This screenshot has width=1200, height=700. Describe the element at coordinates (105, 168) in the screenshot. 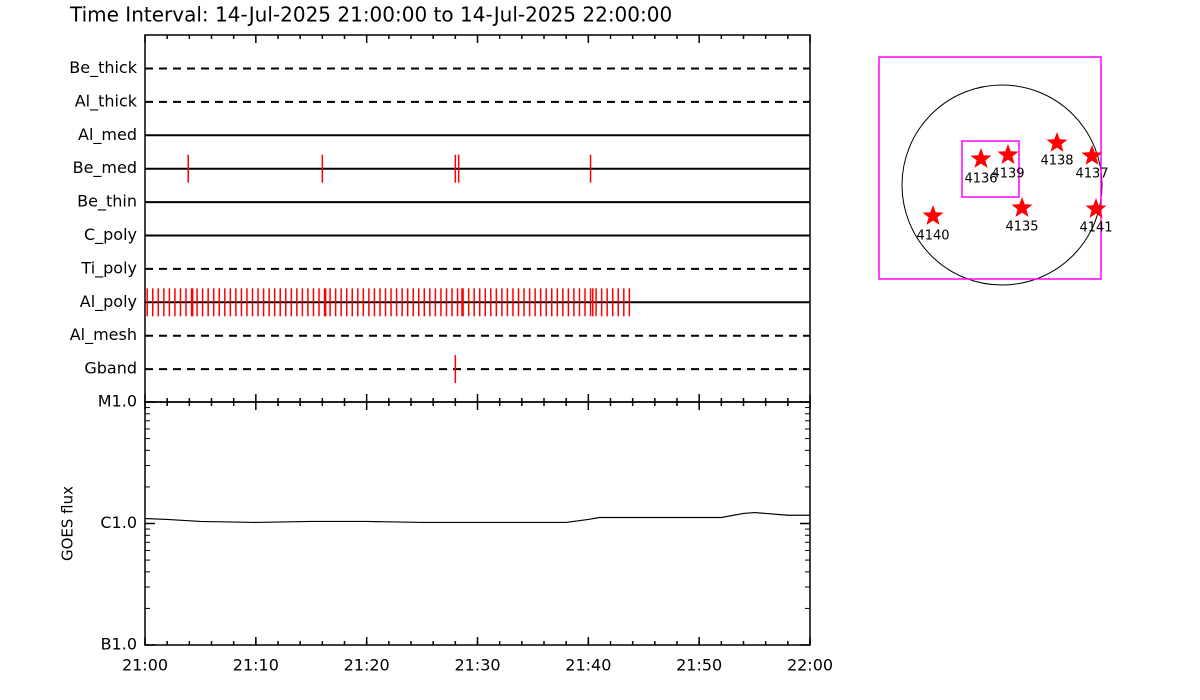

I see `row-label: Be_med` at that location.